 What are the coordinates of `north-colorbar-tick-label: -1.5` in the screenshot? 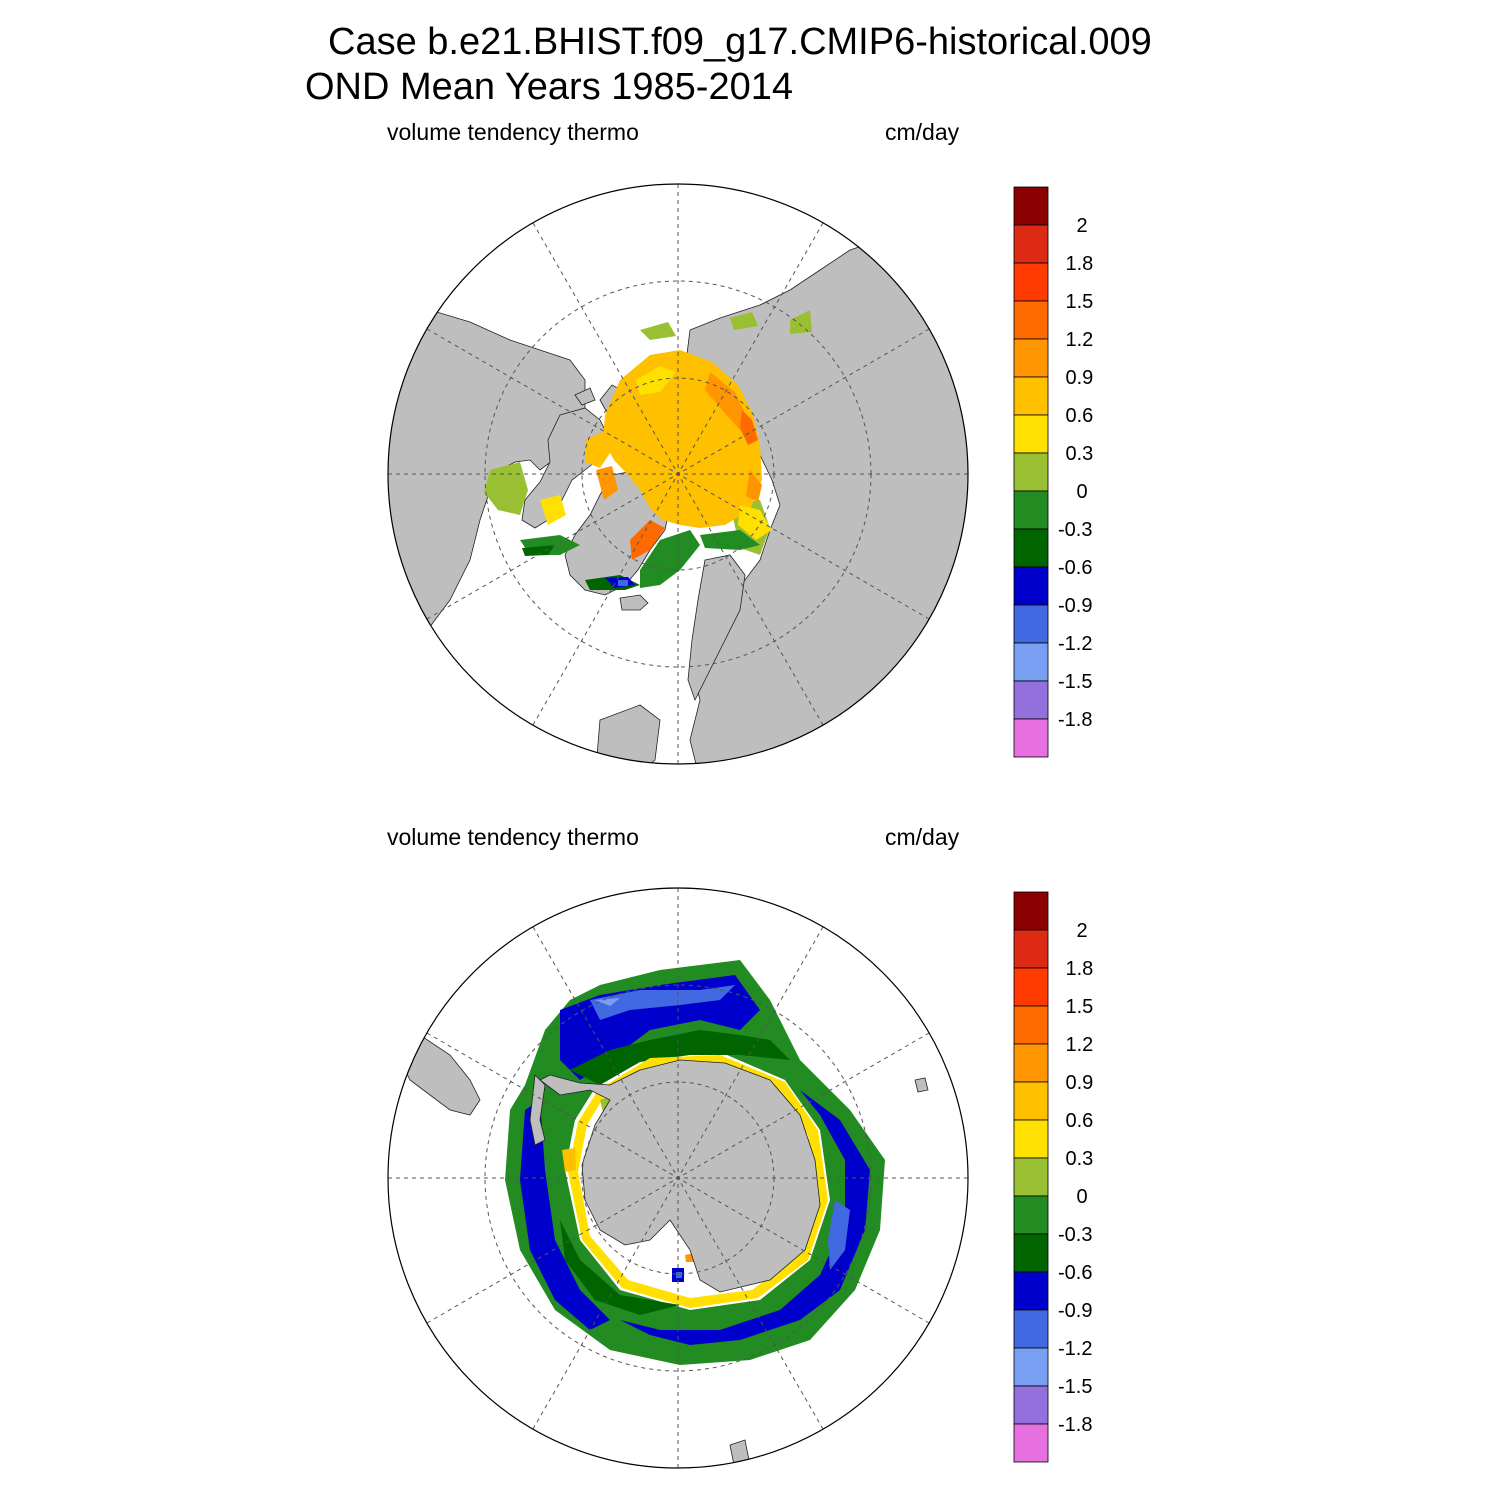 It's located at (1075, 682).